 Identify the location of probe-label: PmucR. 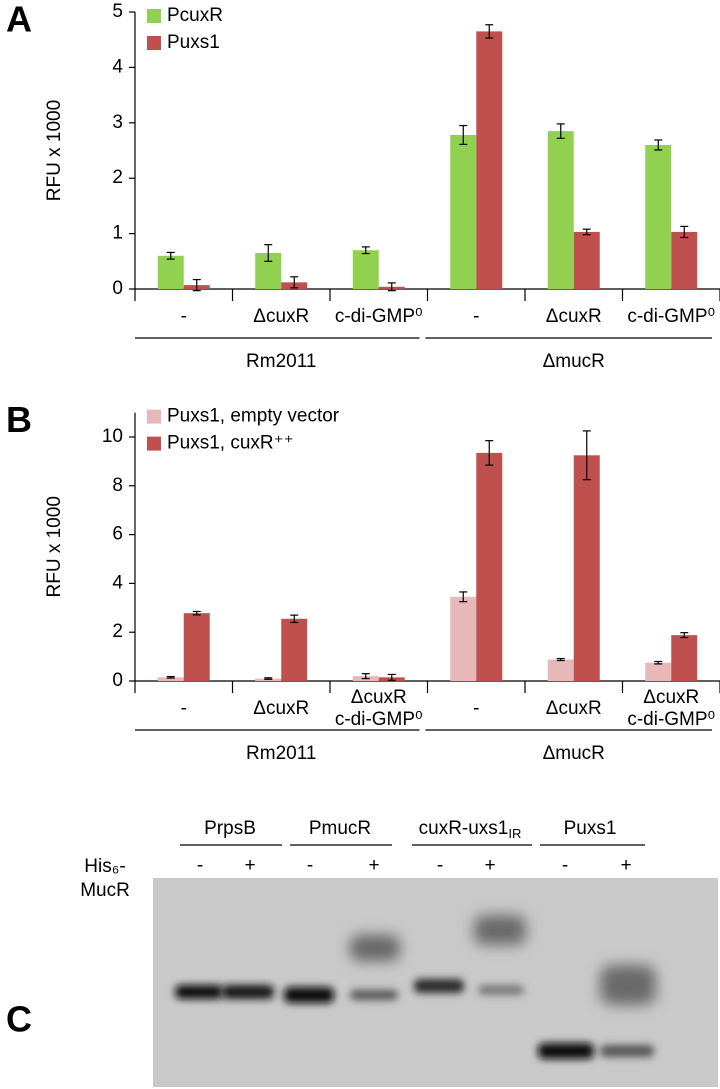
(340, 828).